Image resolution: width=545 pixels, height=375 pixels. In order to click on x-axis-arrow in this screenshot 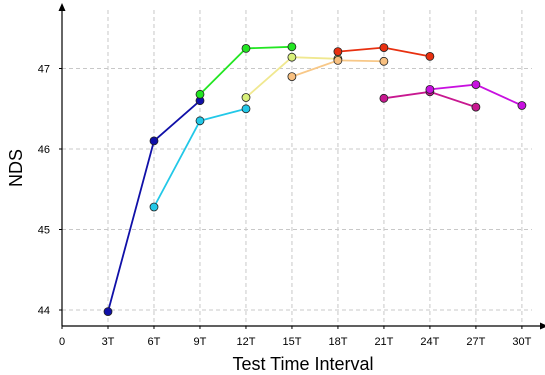, I will do `click(542, 326)`.